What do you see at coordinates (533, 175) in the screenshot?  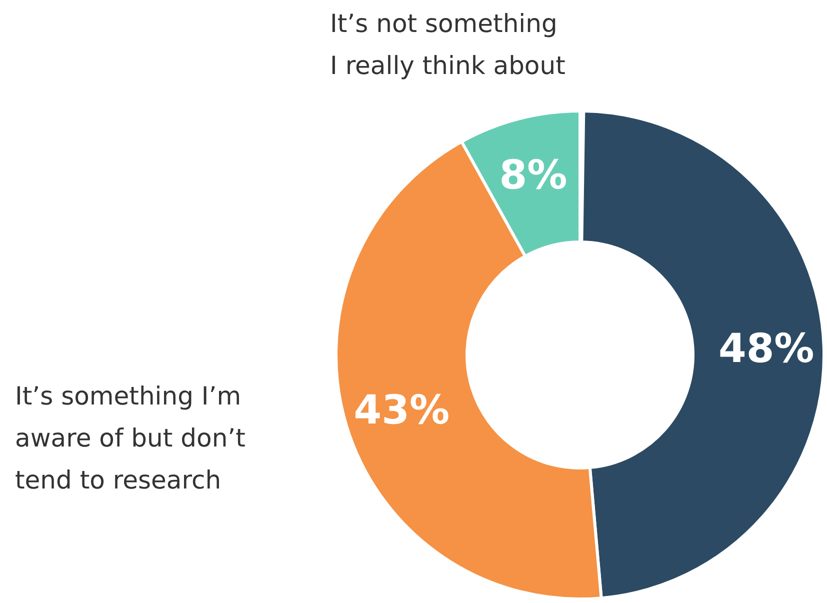 I see `data-label: 8%` at bounding box center [533, 175].